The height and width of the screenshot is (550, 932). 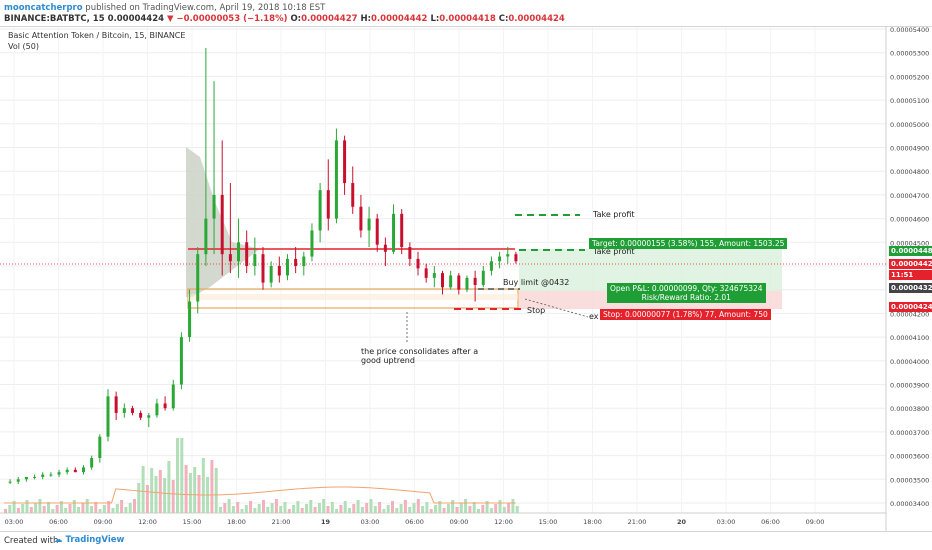 What do you see at coordinates (910, 275) in the screenshot?
I see `countdown-tag: 11:51` at bounding box center [910, 275].